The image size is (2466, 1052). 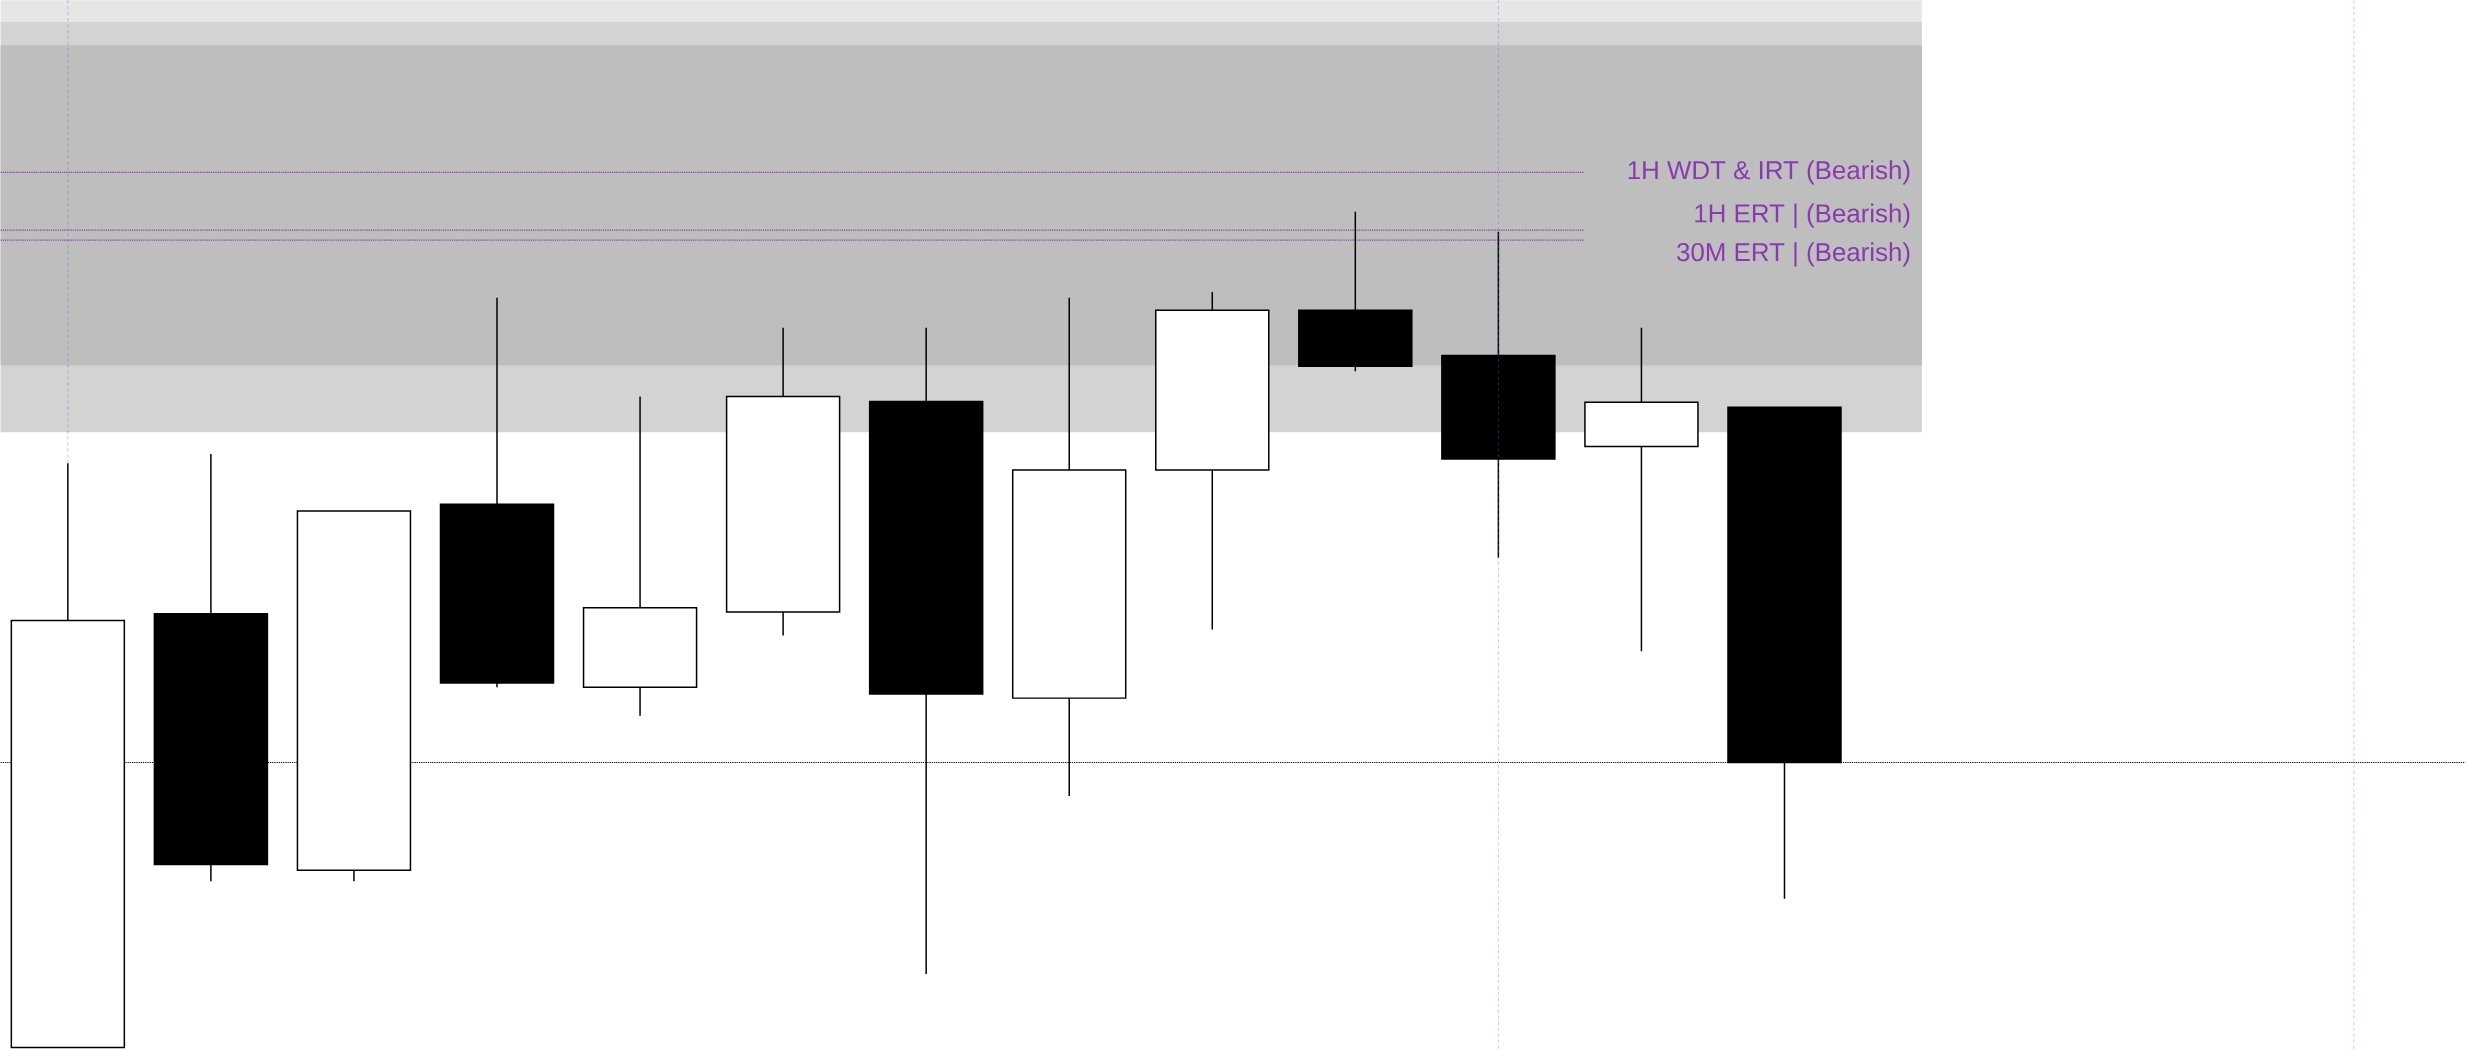 I want to click on ref-line-label: 1H WDT & IRT (Bearish), so click(x=1769, y=172).